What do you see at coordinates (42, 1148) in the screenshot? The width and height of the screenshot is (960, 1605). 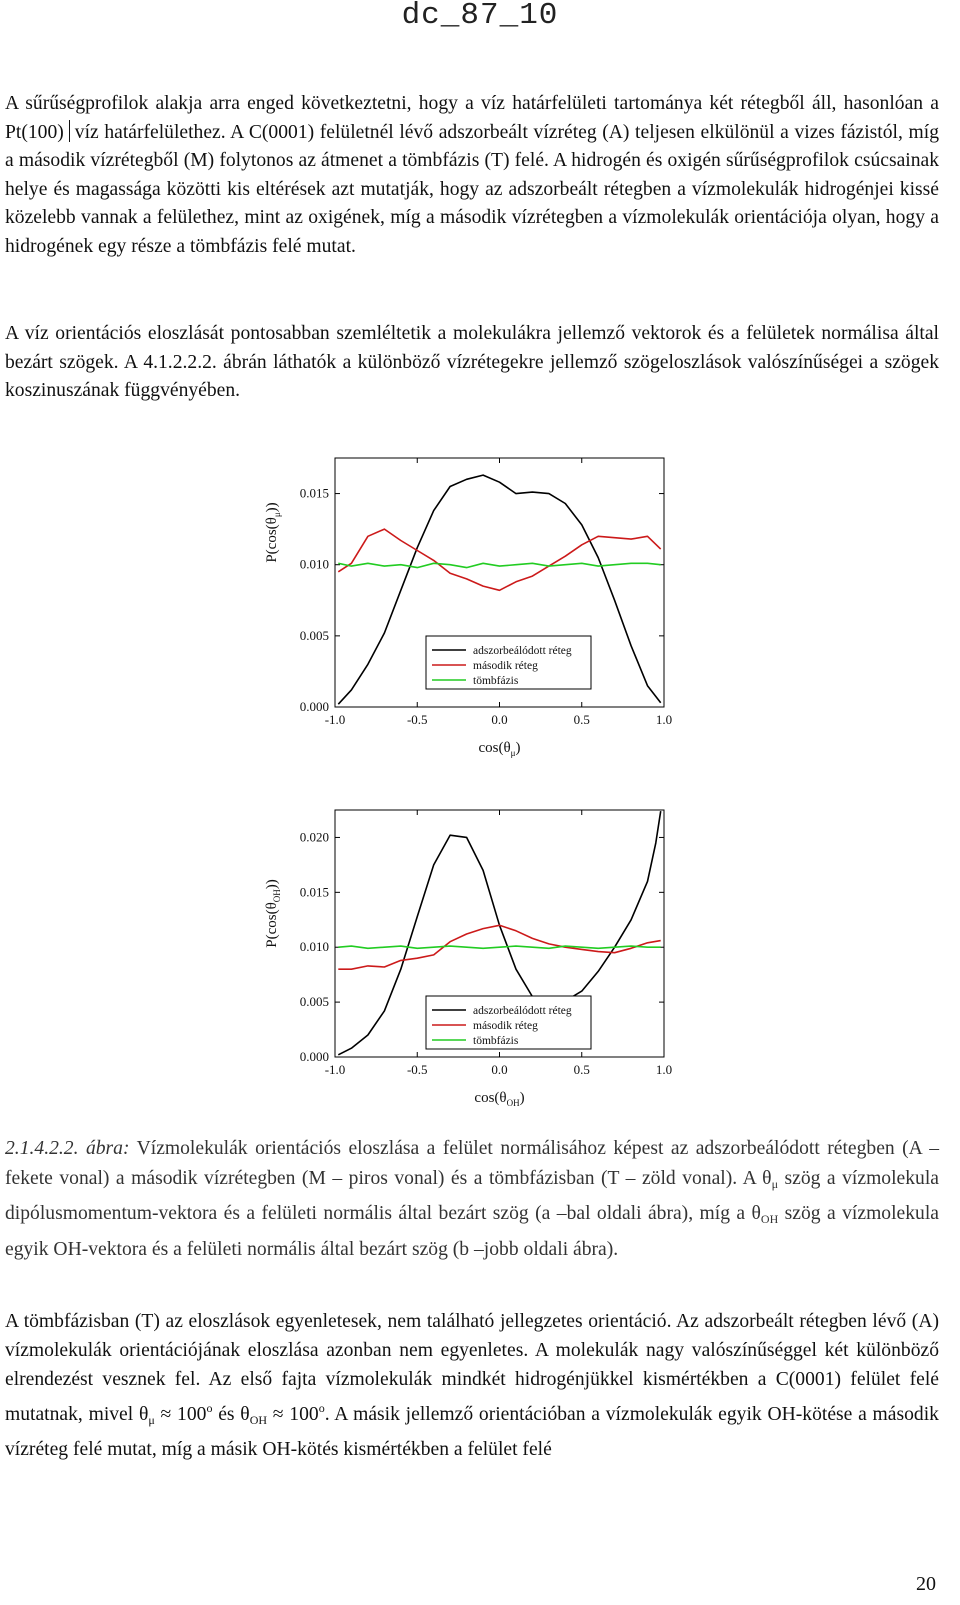 I see `caption-figure-number: 2.1.4.2.2.` at bounding box center [42, 1148].